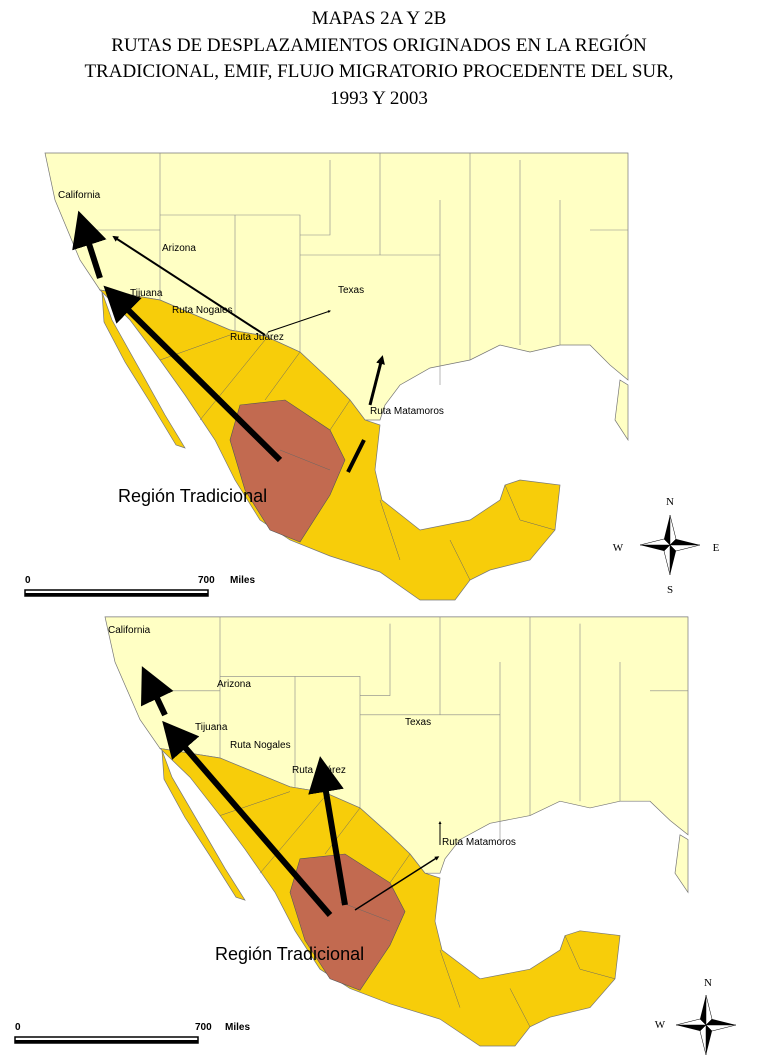 This screenshot has height=1061, width=758. What do you see at coordinates (228, 341) in the screenshot?
I see `routes-2a` at bounding box center [228, 341].